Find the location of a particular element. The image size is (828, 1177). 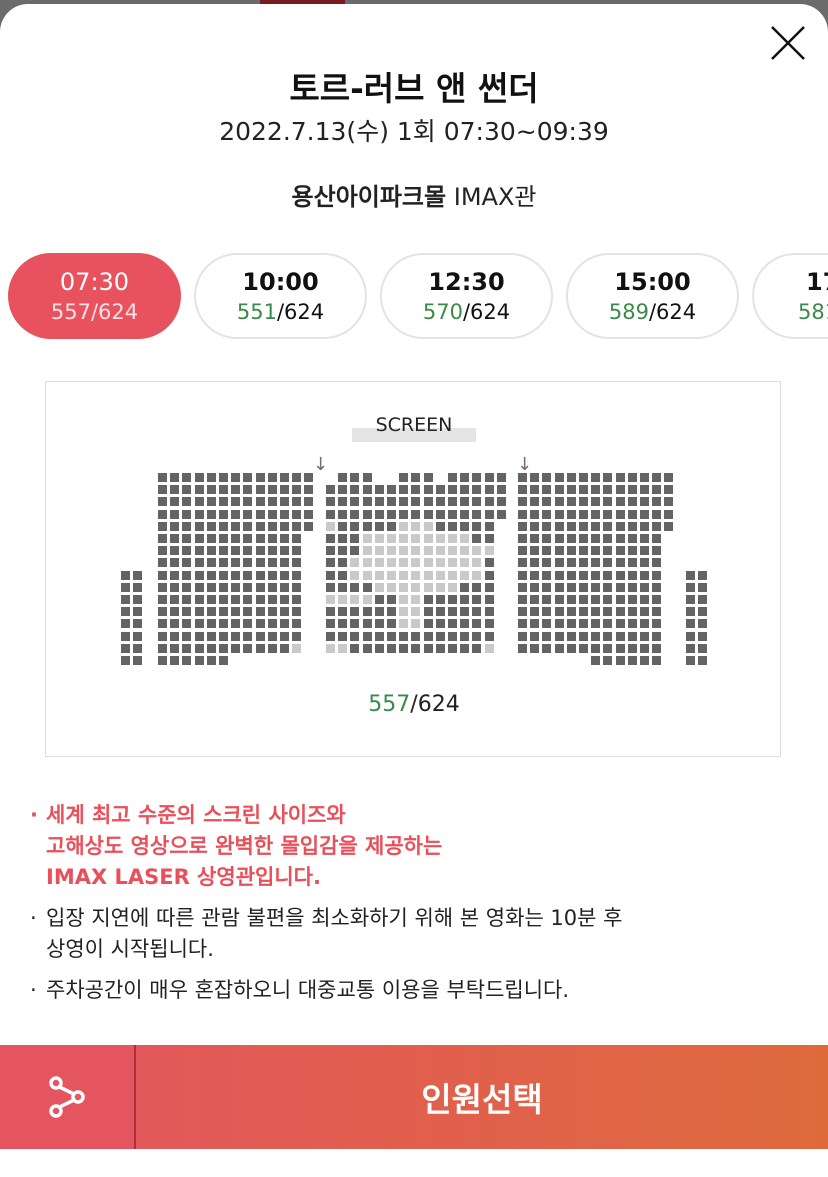

share-button is located at coordinates (68, 1097).